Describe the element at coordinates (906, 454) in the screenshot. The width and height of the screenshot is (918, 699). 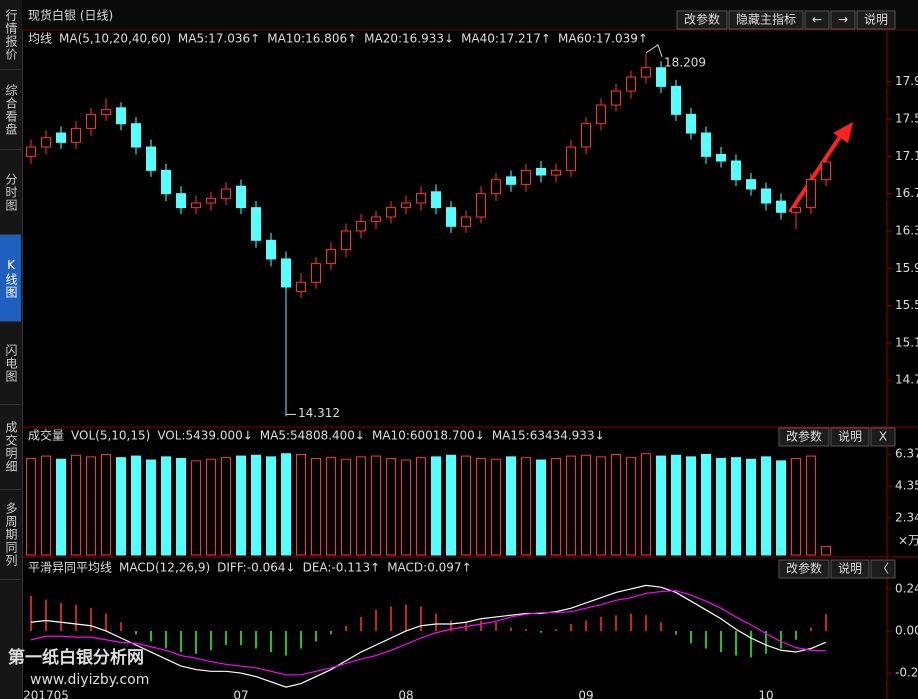
I see `y-tick-label: 6.37` at that location.